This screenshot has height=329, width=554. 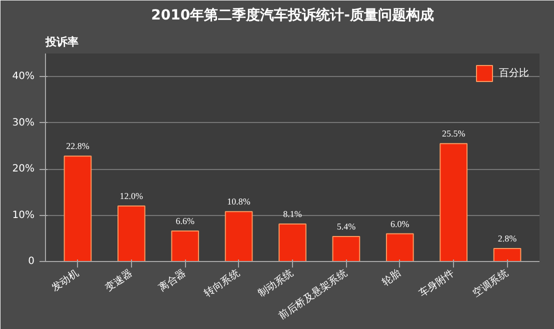 I want to click on x-tick-label: 离合器, so click(x=172, y=280).